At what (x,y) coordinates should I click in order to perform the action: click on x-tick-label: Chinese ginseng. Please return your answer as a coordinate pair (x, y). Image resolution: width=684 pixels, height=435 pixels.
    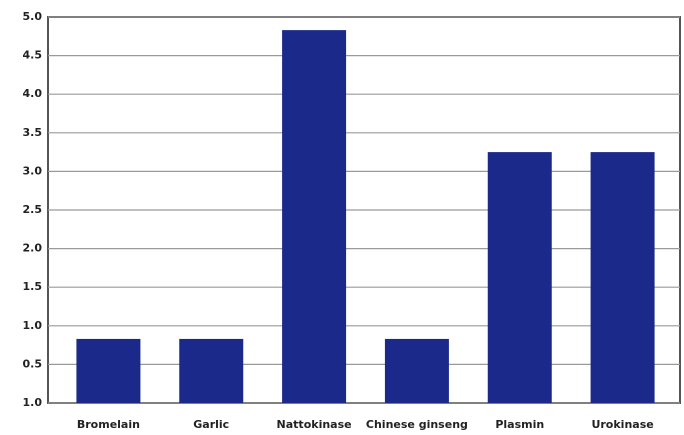
    Looking at the image, I should click on (417, 424).